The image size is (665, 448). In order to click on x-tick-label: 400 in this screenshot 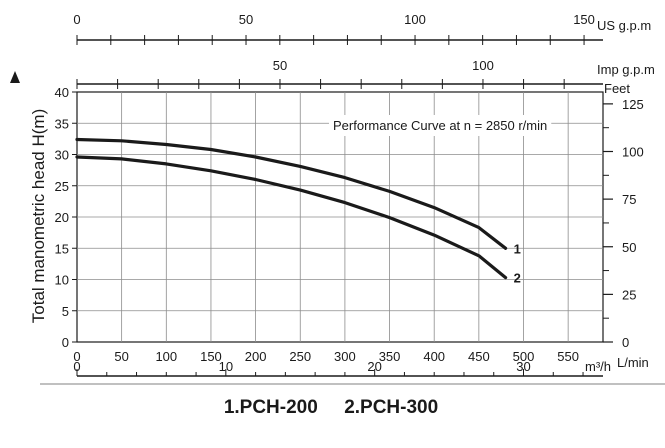, I will do `click(434, 356)`.